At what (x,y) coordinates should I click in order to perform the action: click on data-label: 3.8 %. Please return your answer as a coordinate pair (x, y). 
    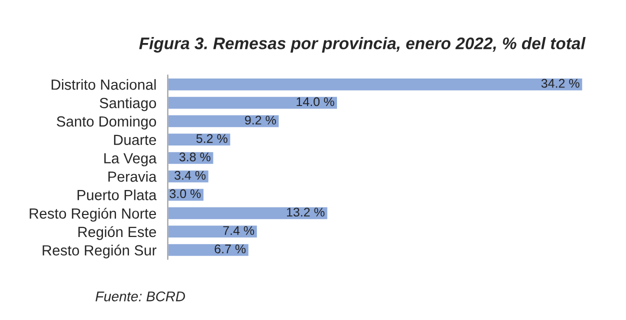
    Looking at the image, I should click on (194, 157).